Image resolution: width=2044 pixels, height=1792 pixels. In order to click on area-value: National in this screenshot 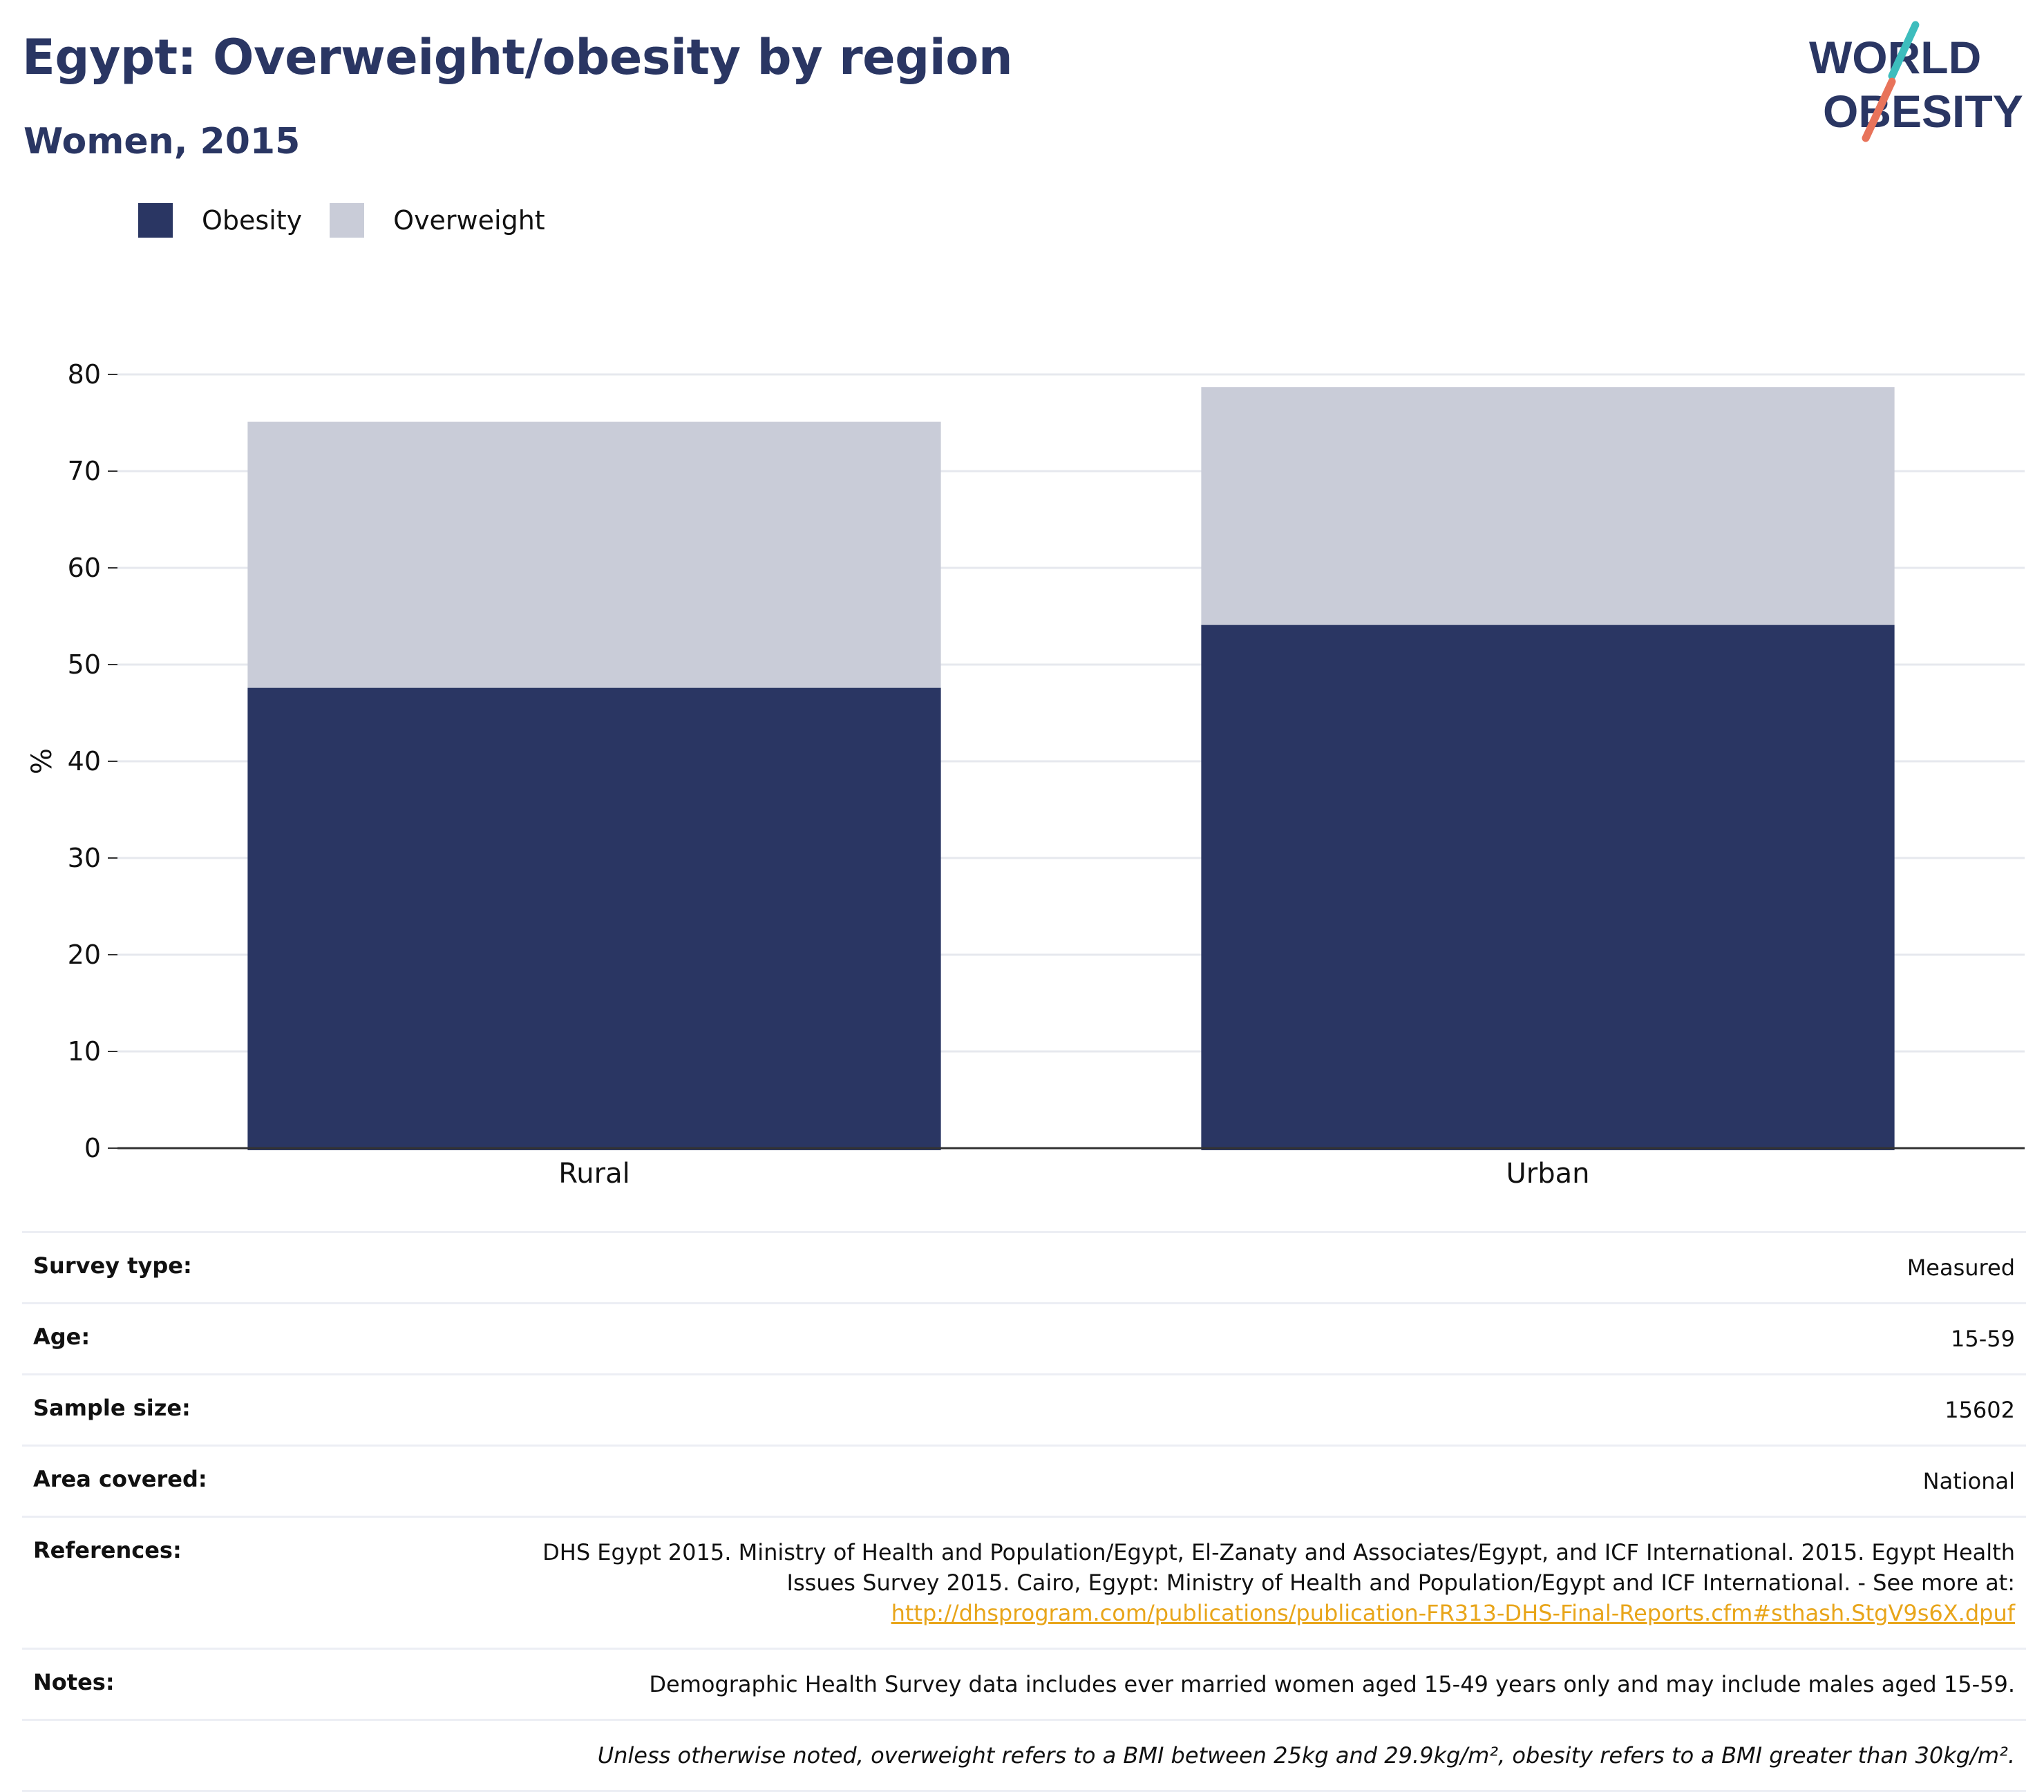, I will do `click(1968, 1481)`.